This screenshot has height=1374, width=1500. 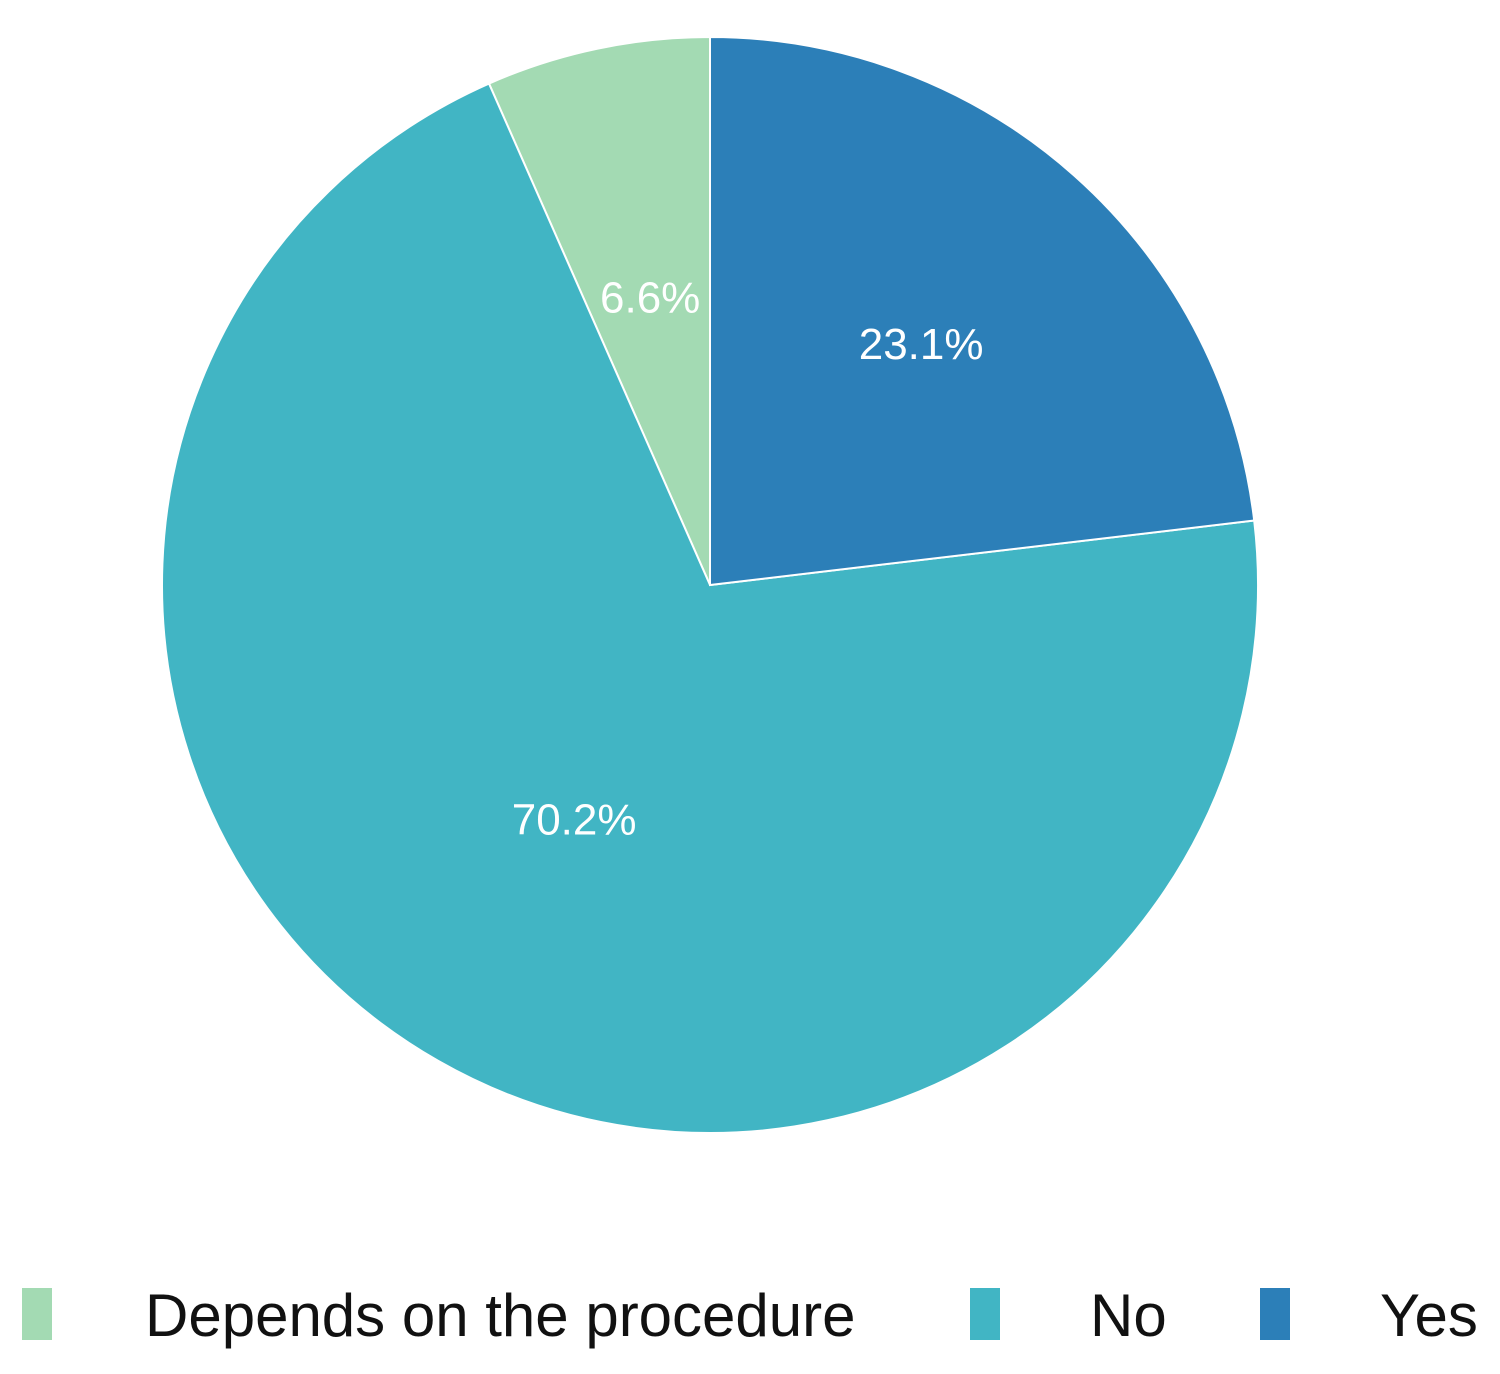 What do you see at coordinates (37, 1314) in the screenshot?
I see `legend-swatch-depends-on-the-procedure` at bounding box center [37, 1314].